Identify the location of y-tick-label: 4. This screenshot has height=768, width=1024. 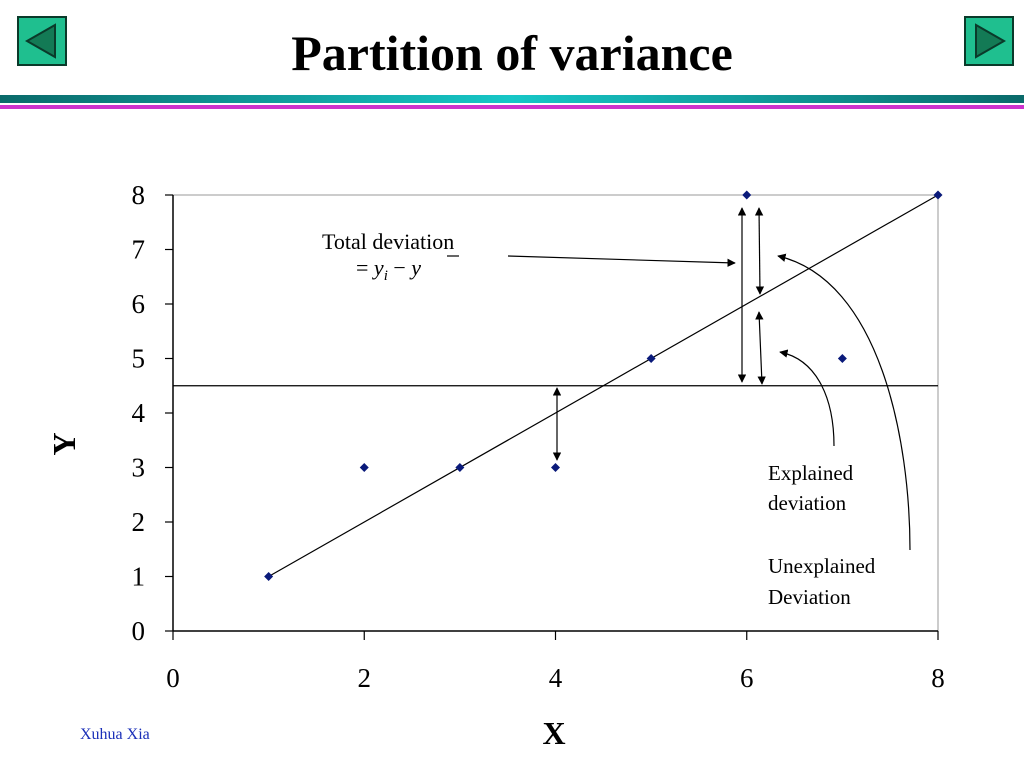
(139, 413).